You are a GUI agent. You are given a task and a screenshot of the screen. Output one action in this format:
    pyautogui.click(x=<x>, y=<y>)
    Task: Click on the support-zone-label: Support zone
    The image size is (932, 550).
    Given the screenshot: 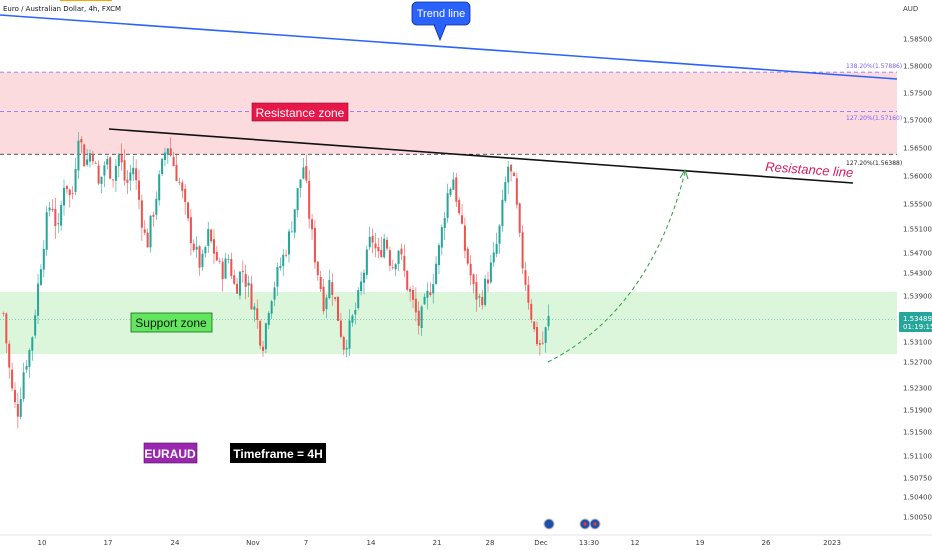 What is the action you would take?
    pyautogui.click(x=171, y=323)
    